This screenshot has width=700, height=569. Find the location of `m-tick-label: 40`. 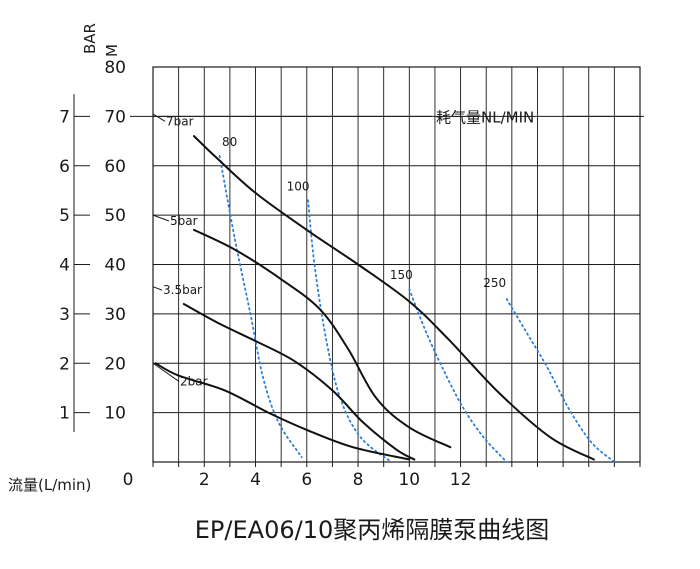

m-tick-label: 40 is located at coordinates (115, 266).